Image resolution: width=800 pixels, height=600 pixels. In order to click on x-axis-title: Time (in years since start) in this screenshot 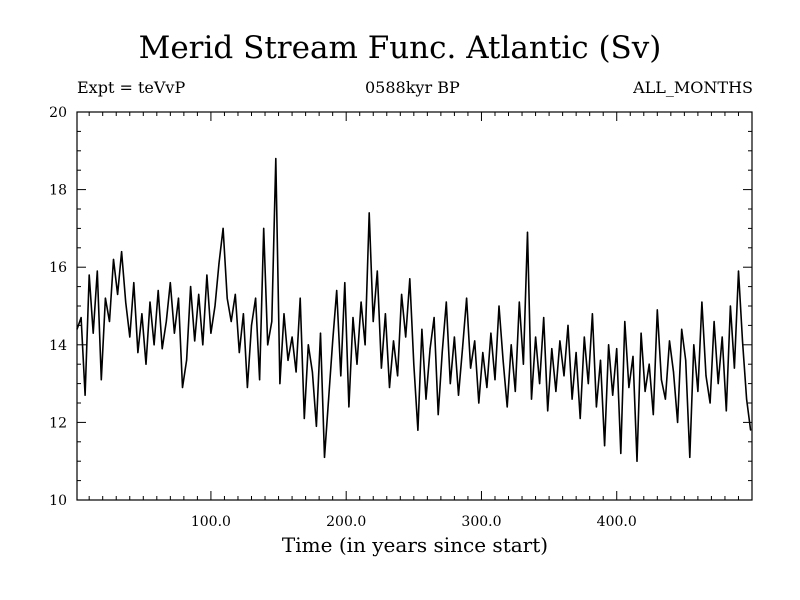, I will do `click(415, 545)`.